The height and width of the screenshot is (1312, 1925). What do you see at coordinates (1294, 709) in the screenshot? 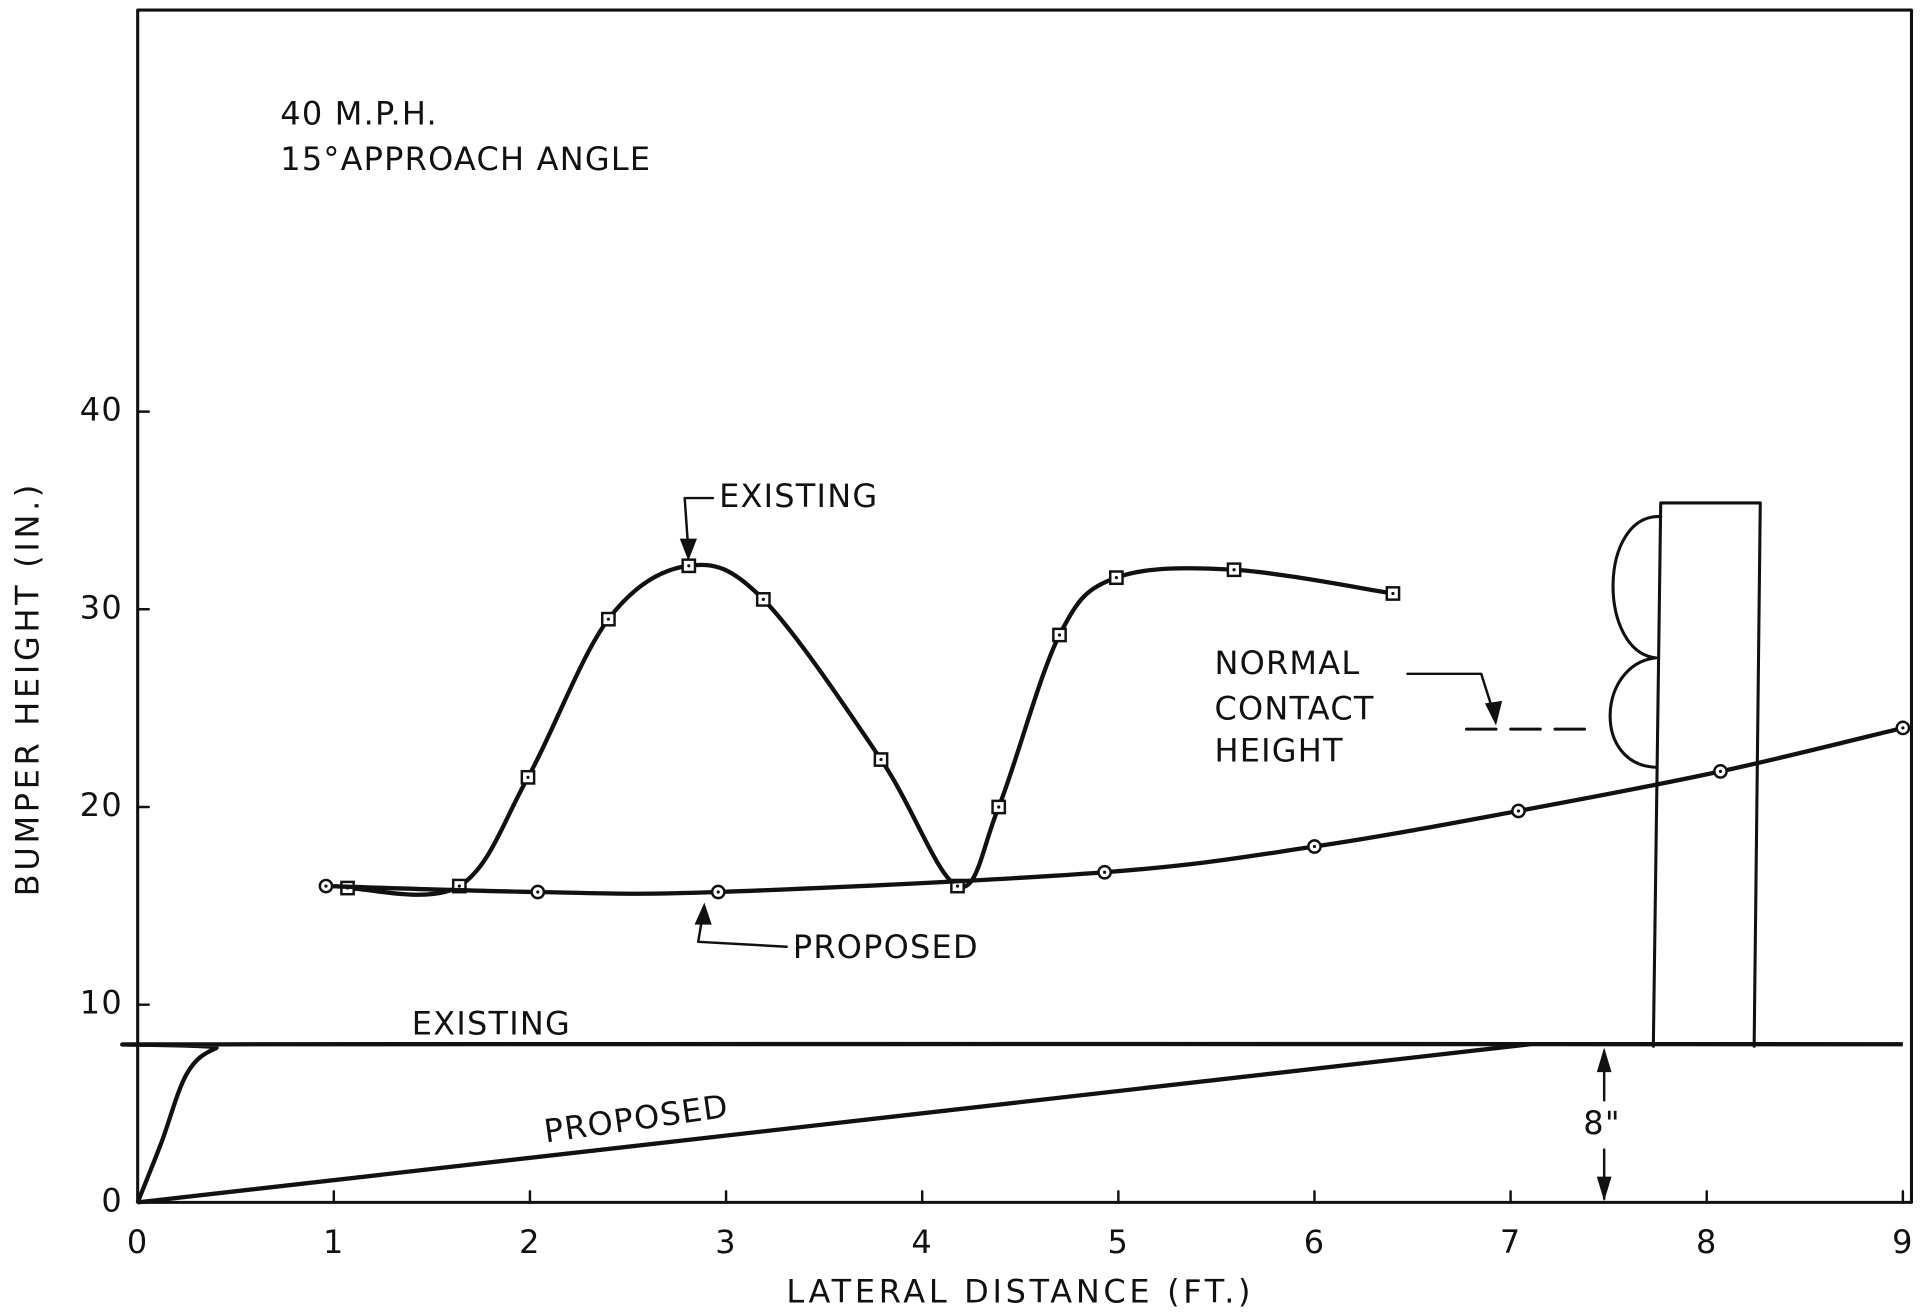
I see `normal-contact-label: CONTACT` at bounding box center [1294, 709].